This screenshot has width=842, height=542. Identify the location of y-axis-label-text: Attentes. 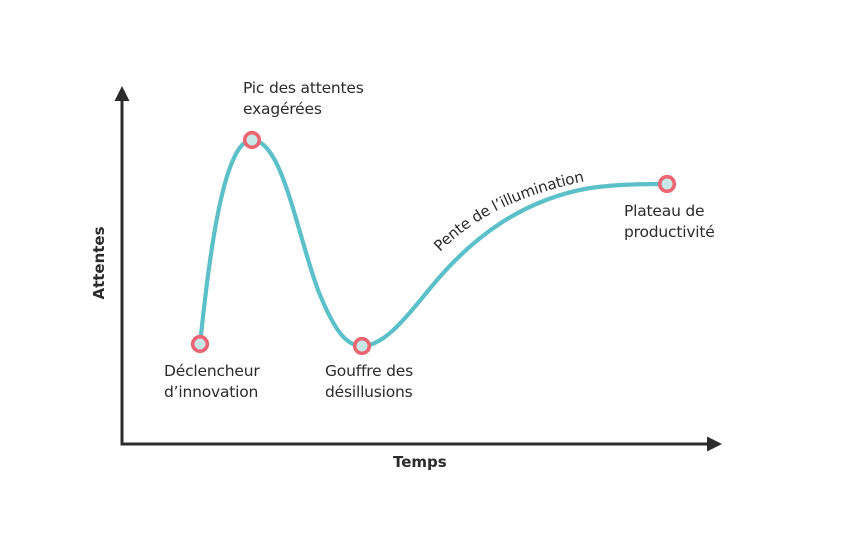
(99, 263).